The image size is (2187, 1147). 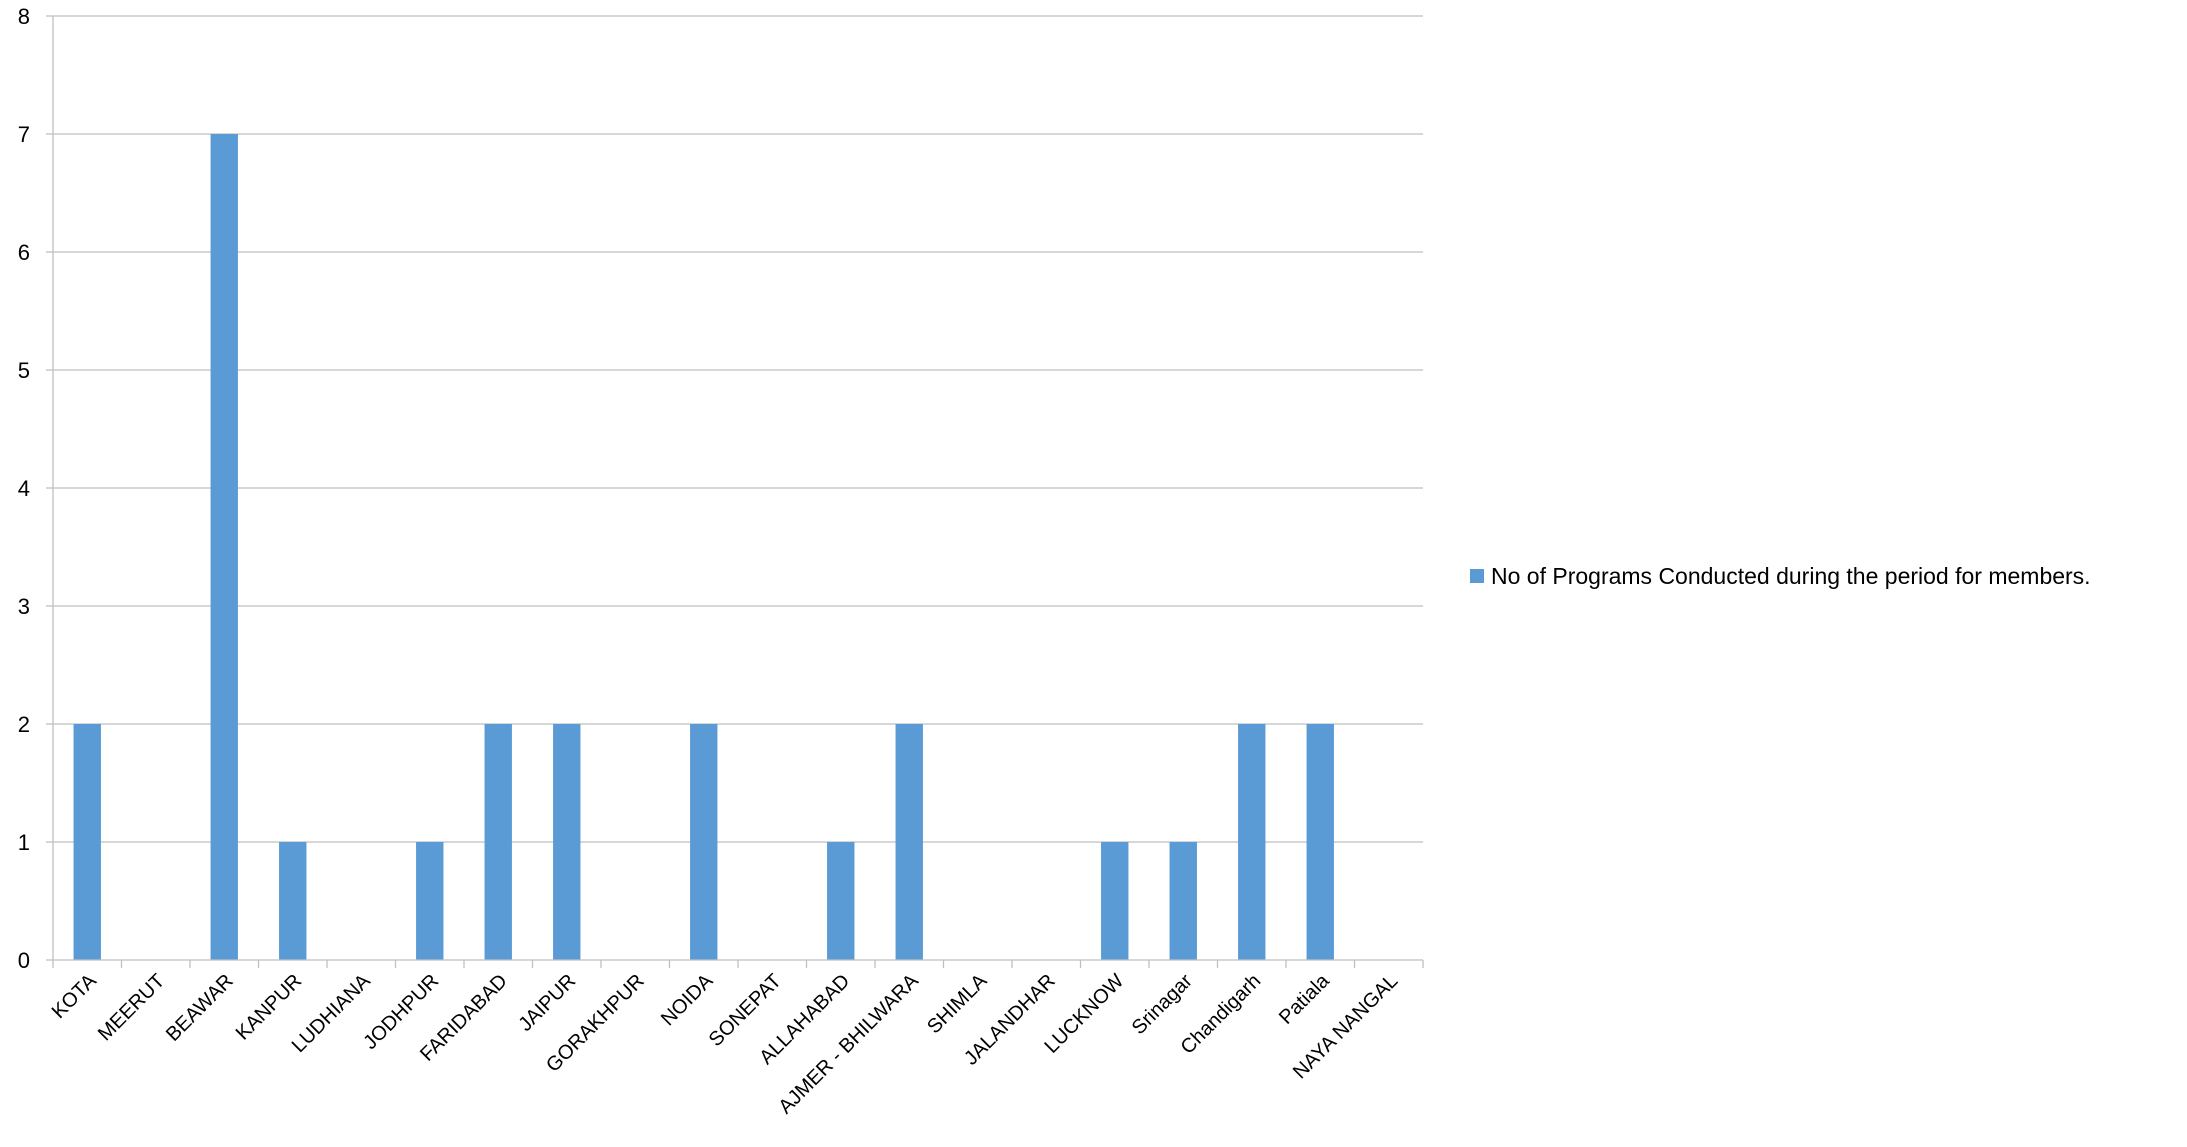 I want to click on y-tick-label: 2, so click(x=24, y=724).